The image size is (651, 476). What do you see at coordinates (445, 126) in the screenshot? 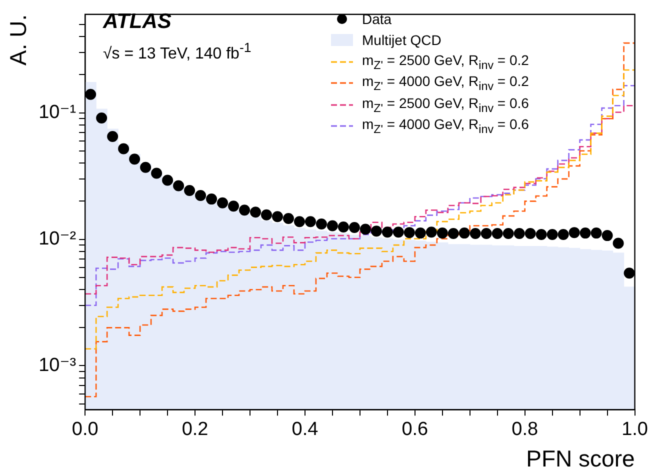
I see `legend-label: m$_{Z'}$ = 4000 GeV, R$_{inv}$ = 0.6` at bounding box center [445, 126].